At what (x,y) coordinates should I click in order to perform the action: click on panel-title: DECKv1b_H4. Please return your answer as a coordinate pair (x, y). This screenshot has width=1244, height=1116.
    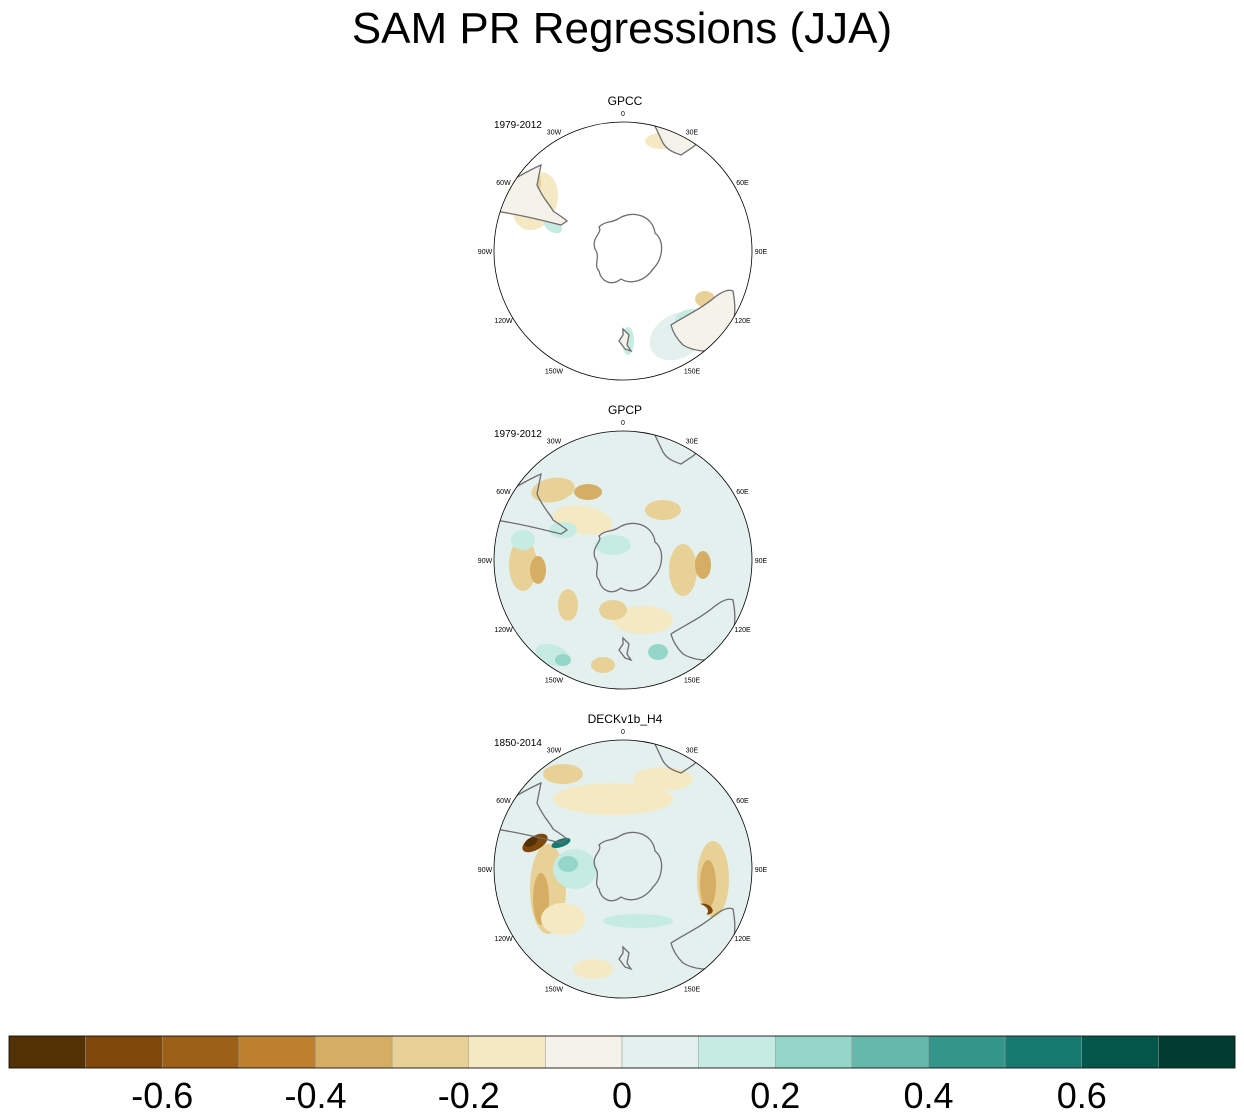
    Looking at the image, I should click on (625, 719).